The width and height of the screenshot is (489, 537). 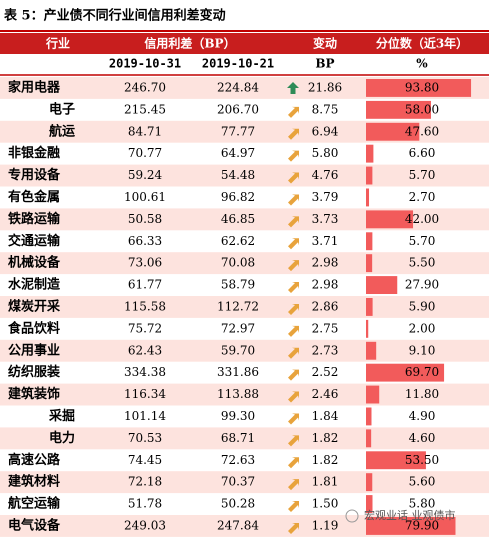 I want to click on percentile: 58.00, so click(x=422, y=109).